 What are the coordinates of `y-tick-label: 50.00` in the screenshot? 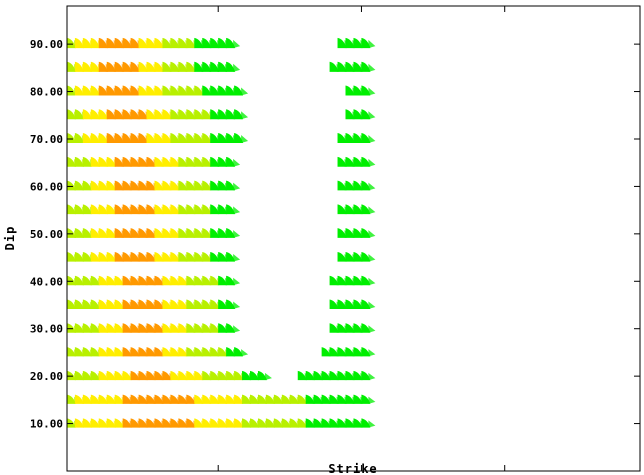 It's located at (46, 234).